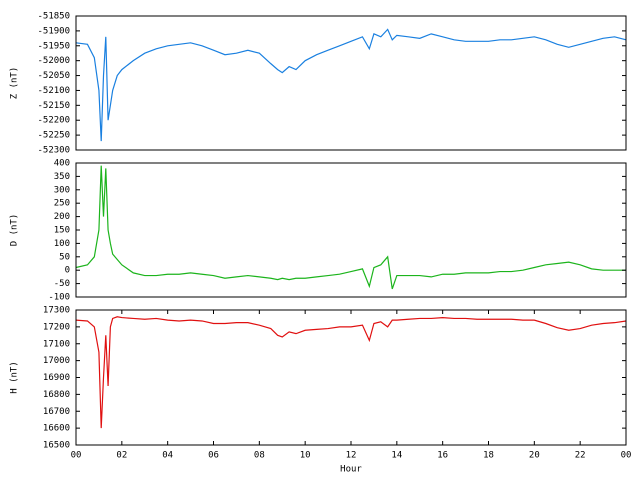  I want to click on y-tick-label: 200, so click(62, 217).